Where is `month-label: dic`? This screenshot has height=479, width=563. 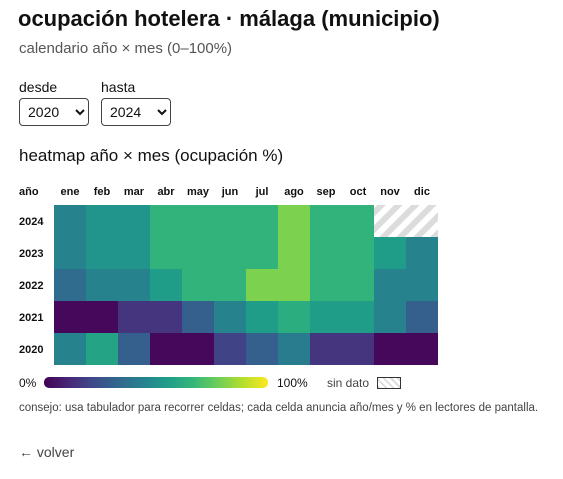 month-label: dic is located at coordinates (422, 192).